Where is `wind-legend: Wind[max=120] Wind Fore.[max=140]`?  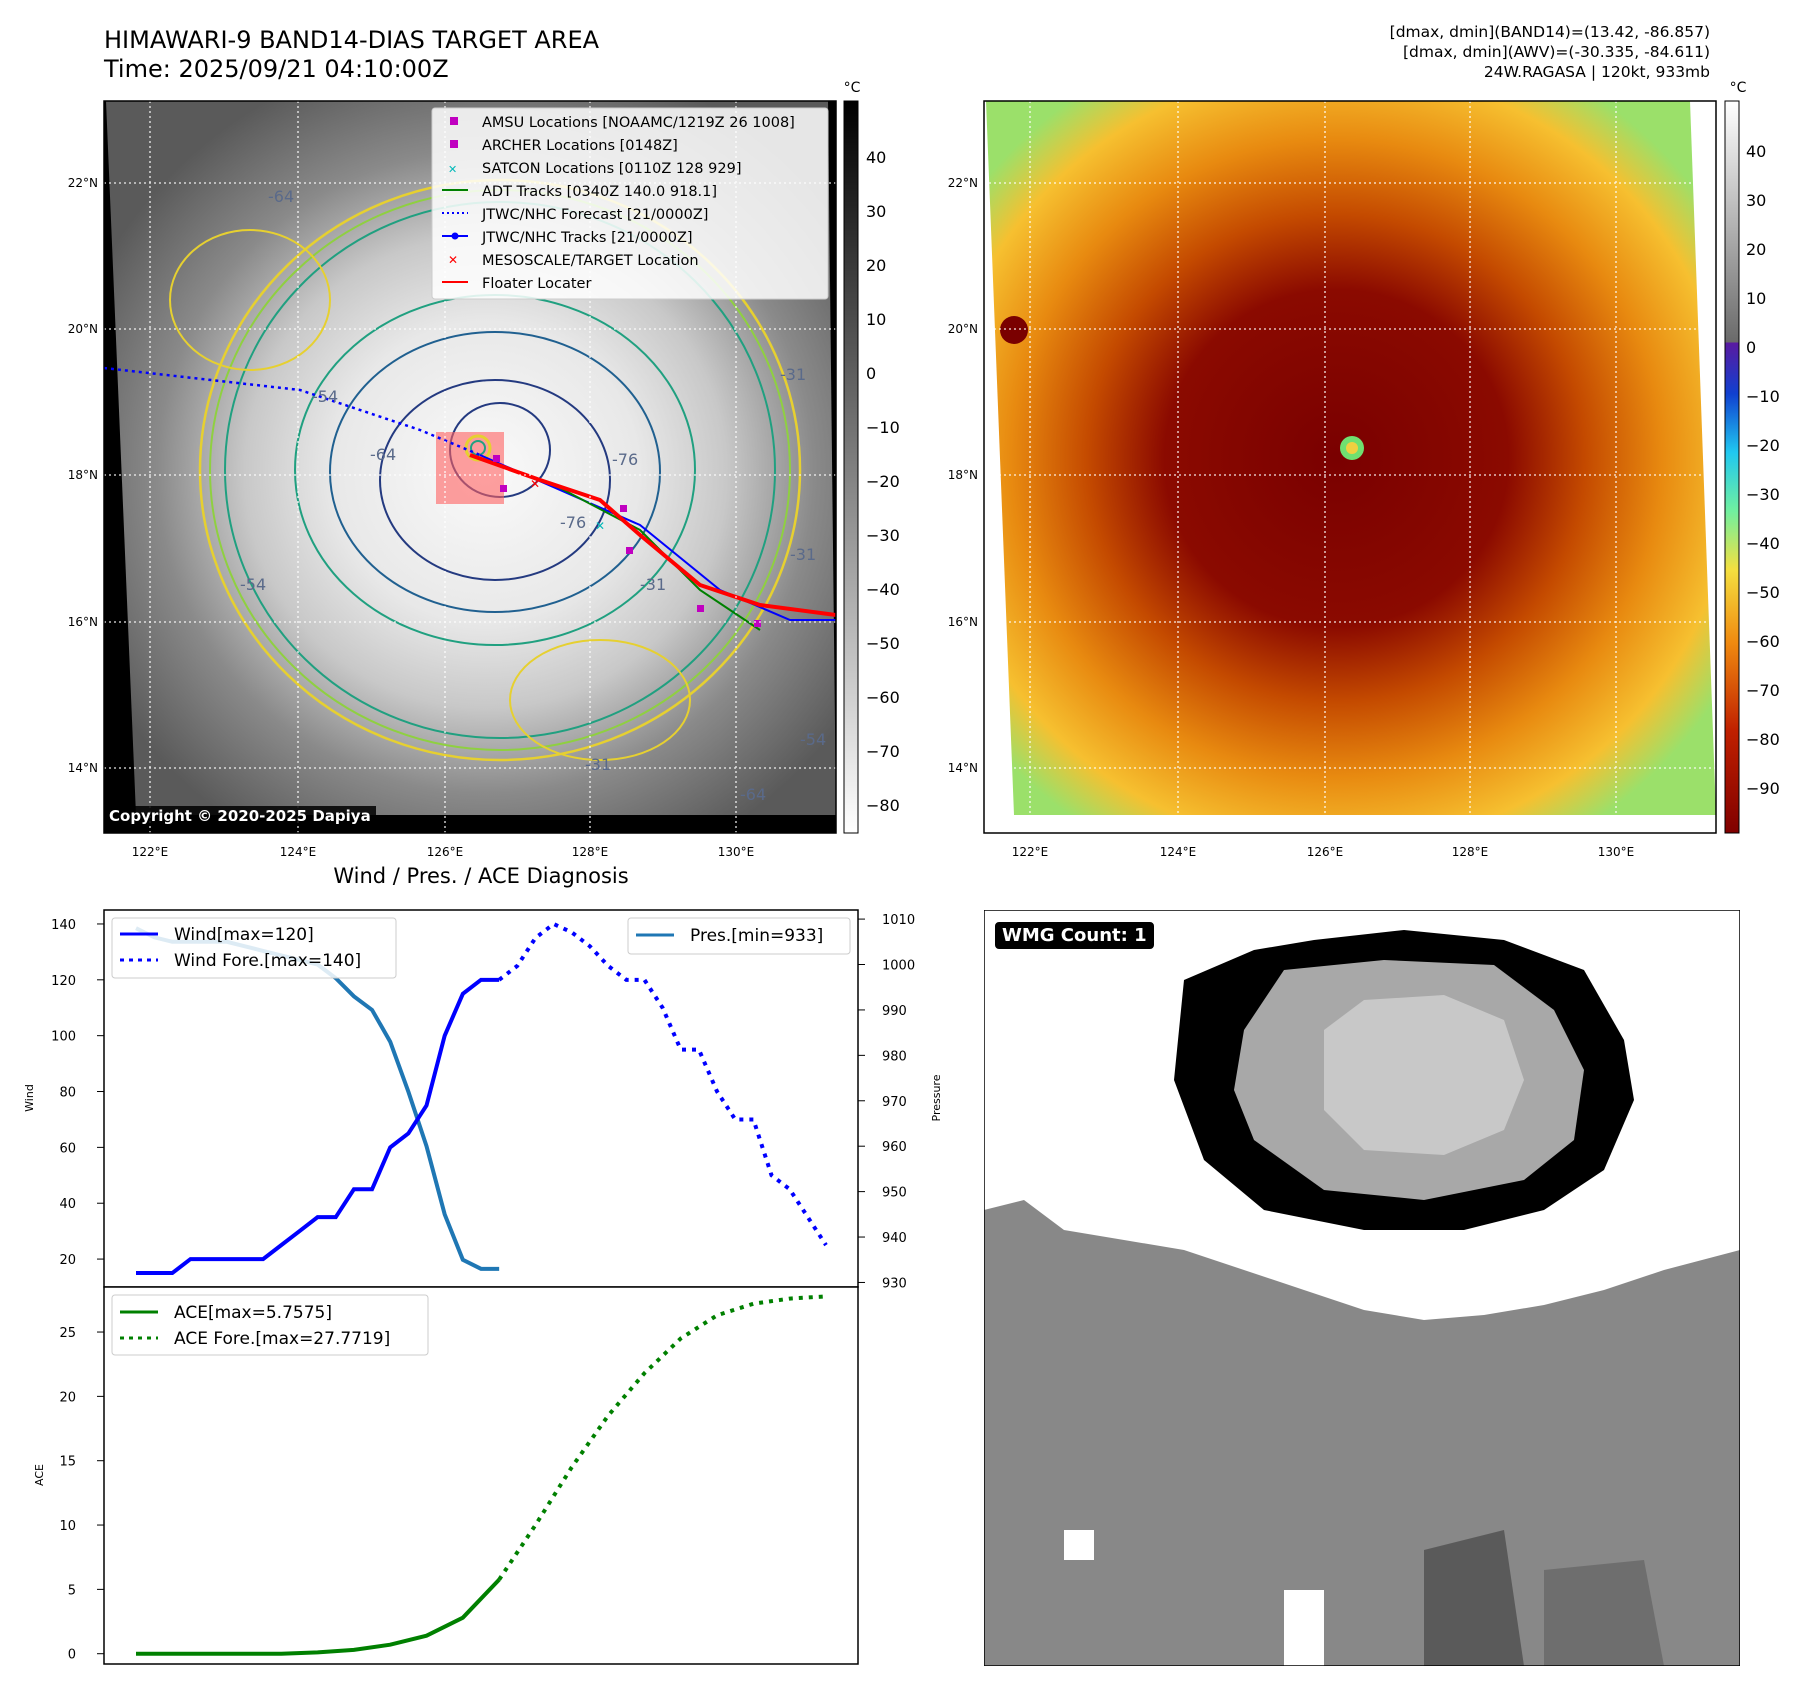 wind-legend: Wind[max=120] Wind Fore.[max=140] is located at coordinates (254, 948).